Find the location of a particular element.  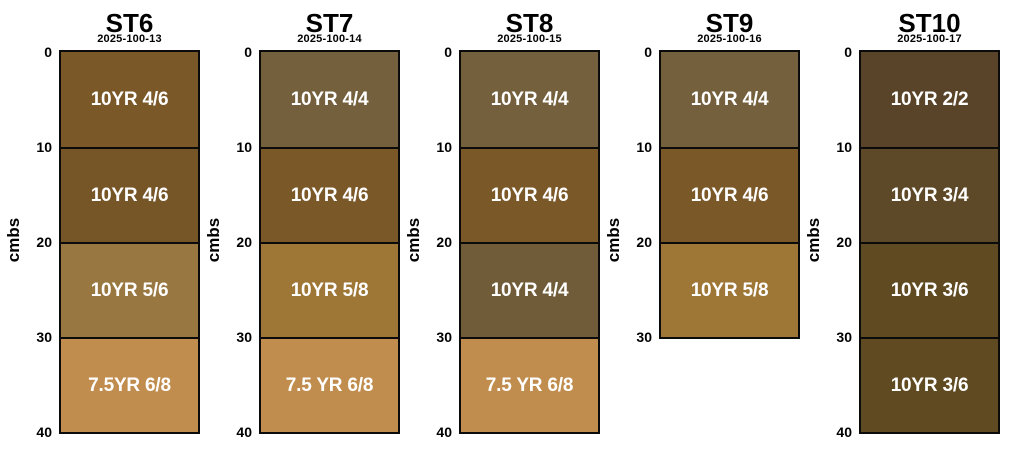

soil-layer: 10YR 5/6 is located at coordinates (129, 289).